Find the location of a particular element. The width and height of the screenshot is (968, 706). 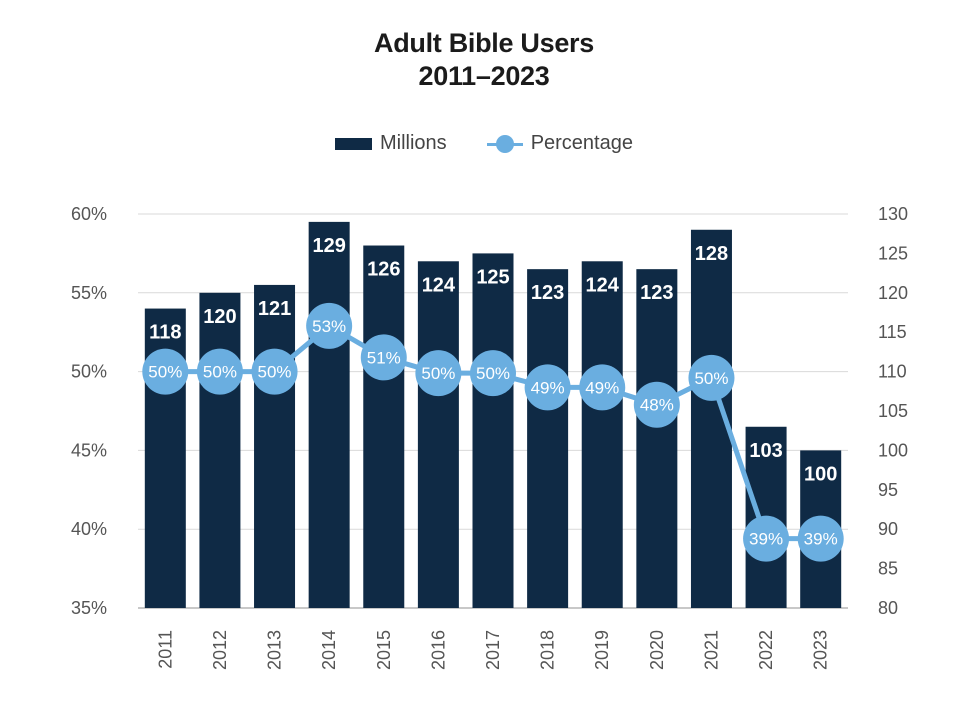

legend-label-millions: Millions is located at coordinates (413, 143).